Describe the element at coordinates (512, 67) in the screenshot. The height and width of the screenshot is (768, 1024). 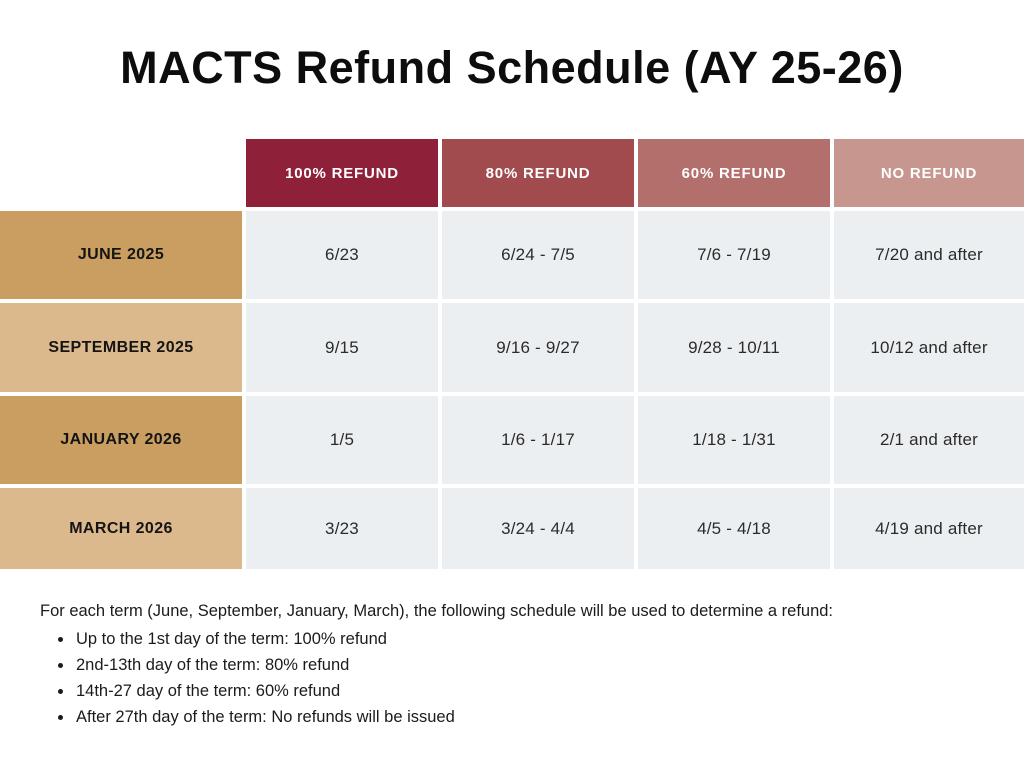
I see `page-title: MACTS Refund Schedule (AY 25-26)` at that location.